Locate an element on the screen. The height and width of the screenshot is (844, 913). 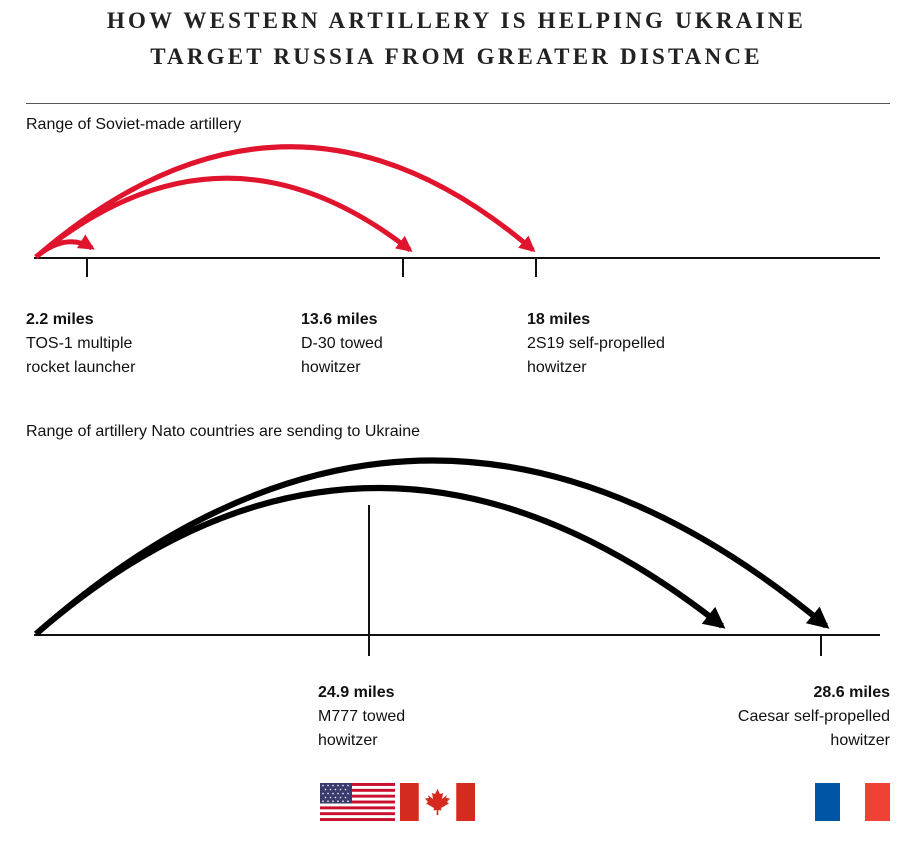
name-caesar-line1: Caesar self-propelled is located at coordinates (813, 716).